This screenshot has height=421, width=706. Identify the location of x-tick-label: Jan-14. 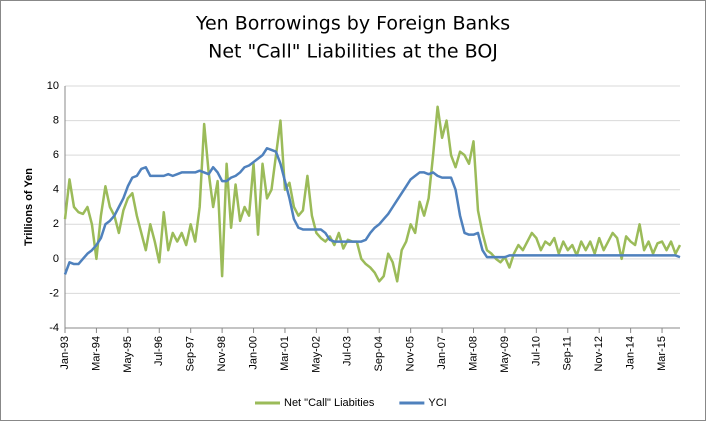
(631, 353).